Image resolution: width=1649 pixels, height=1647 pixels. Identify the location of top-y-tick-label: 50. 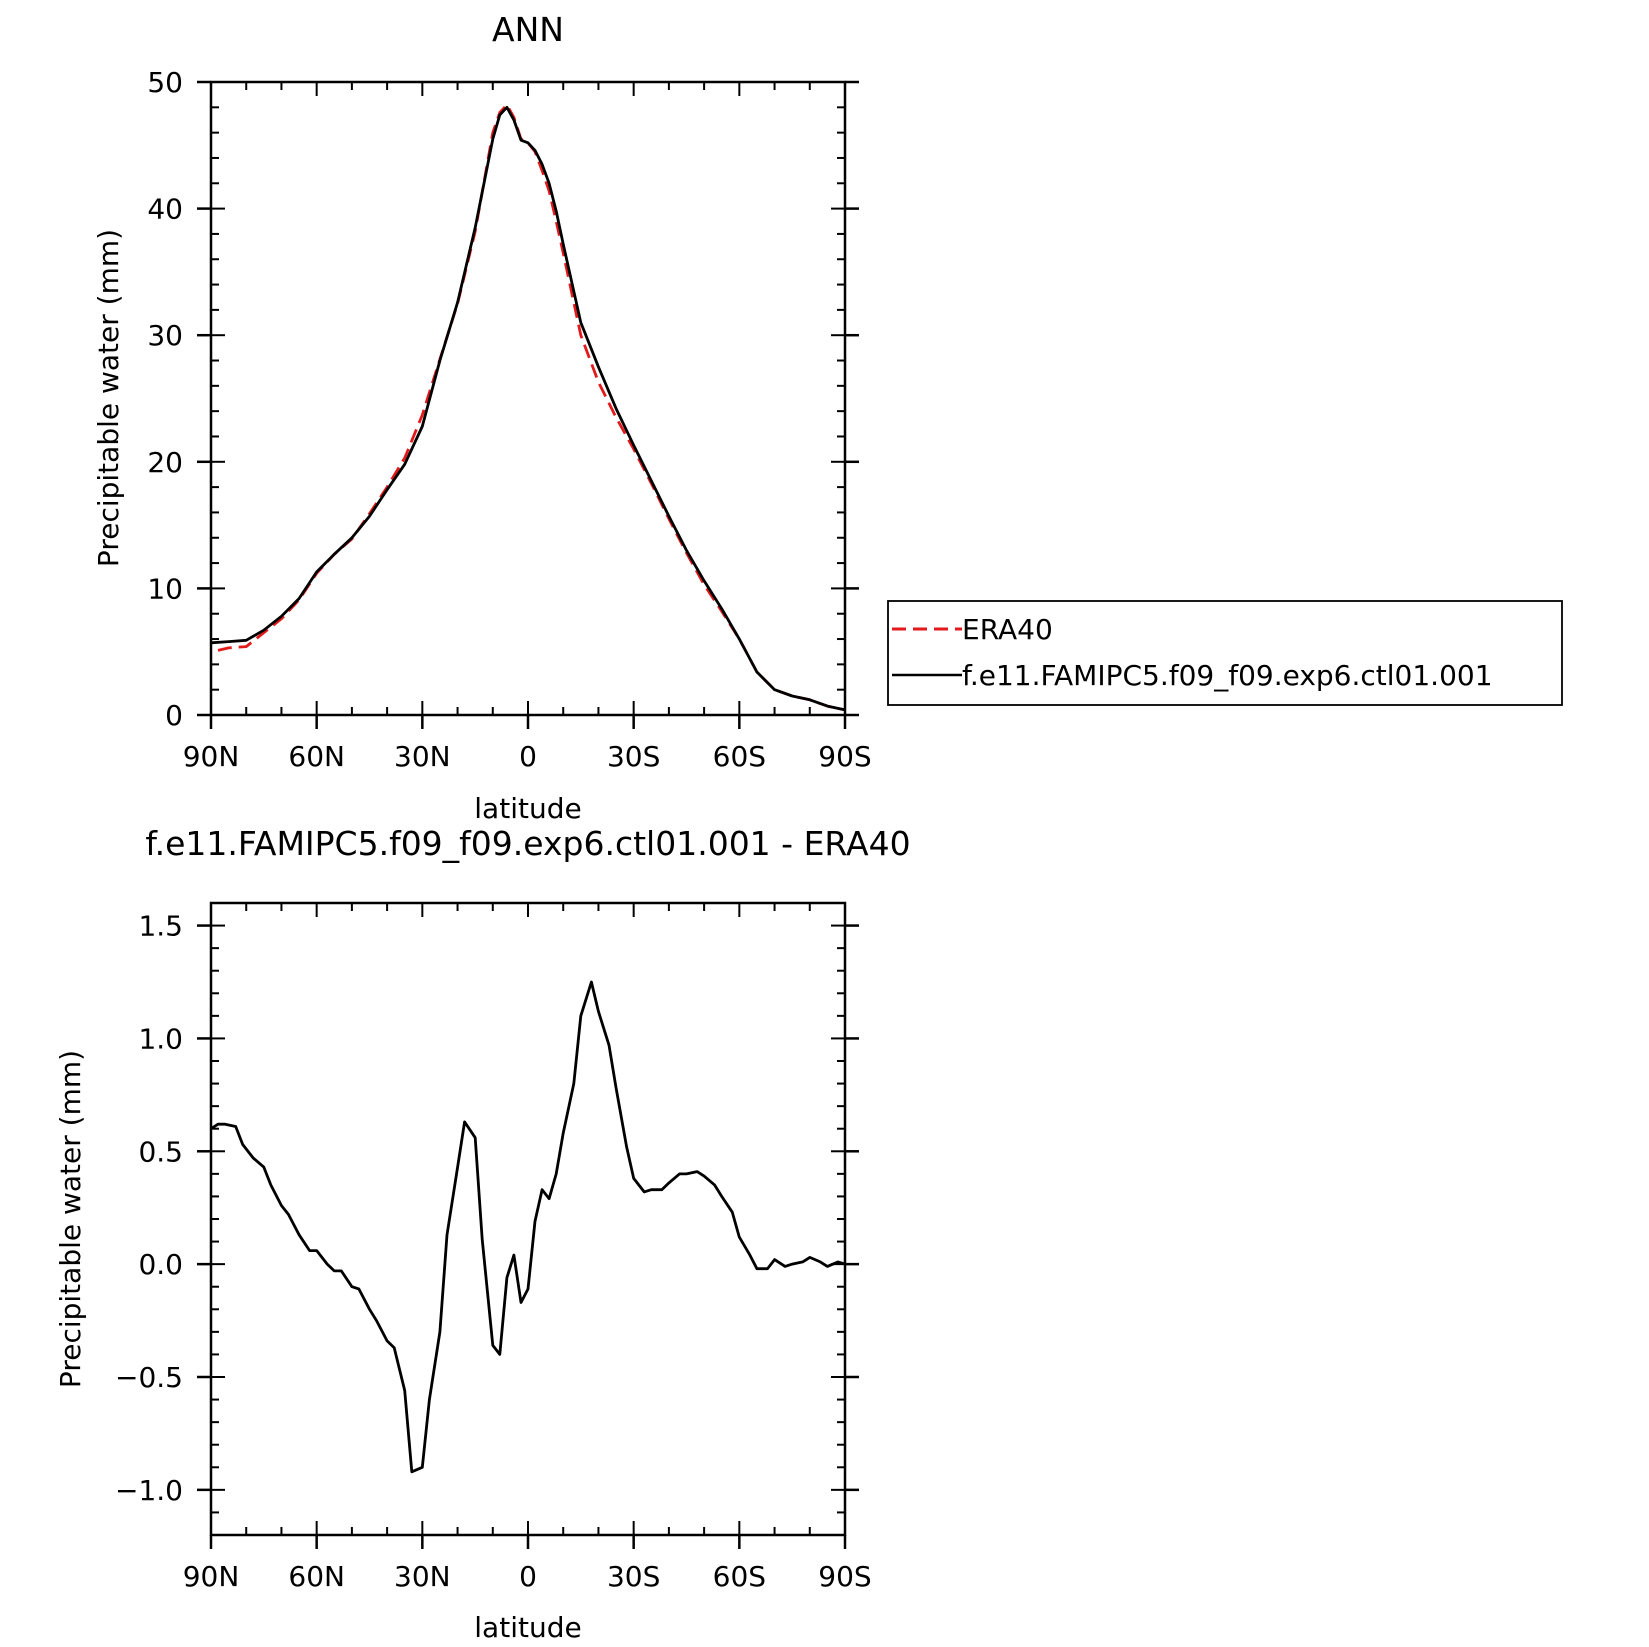
(165, 82).